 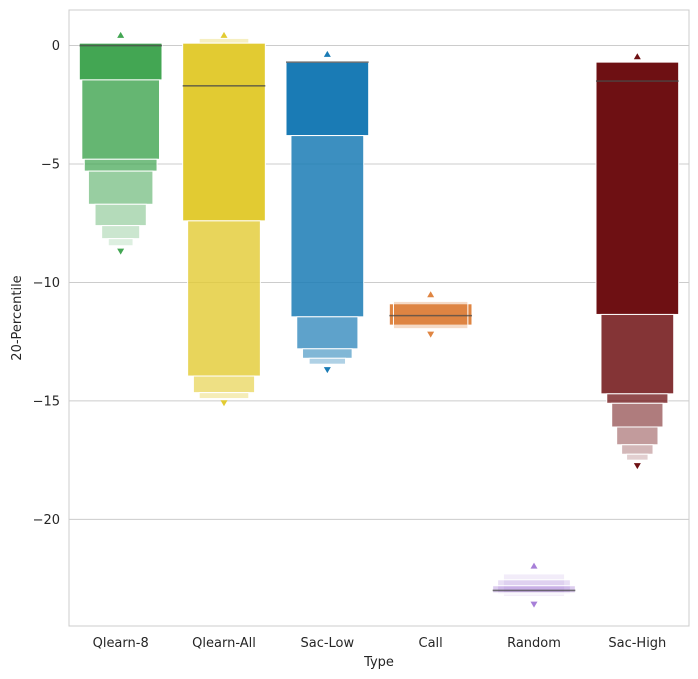 I want to click on series-qlearn-all, so click(x=224, y=219).